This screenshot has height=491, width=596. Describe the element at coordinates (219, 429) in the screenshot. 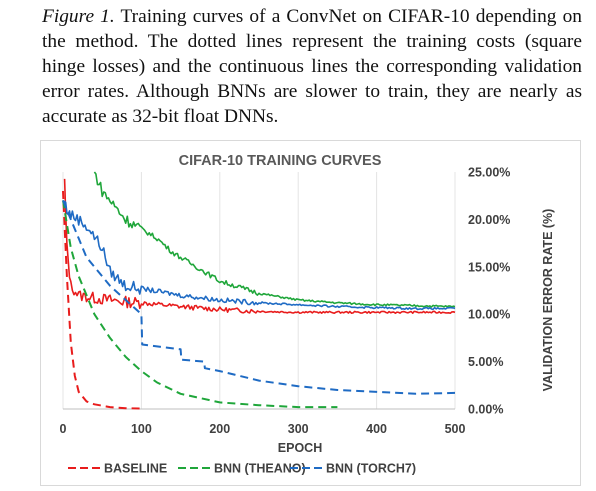

I see `x-tick-label: 200` at that location.